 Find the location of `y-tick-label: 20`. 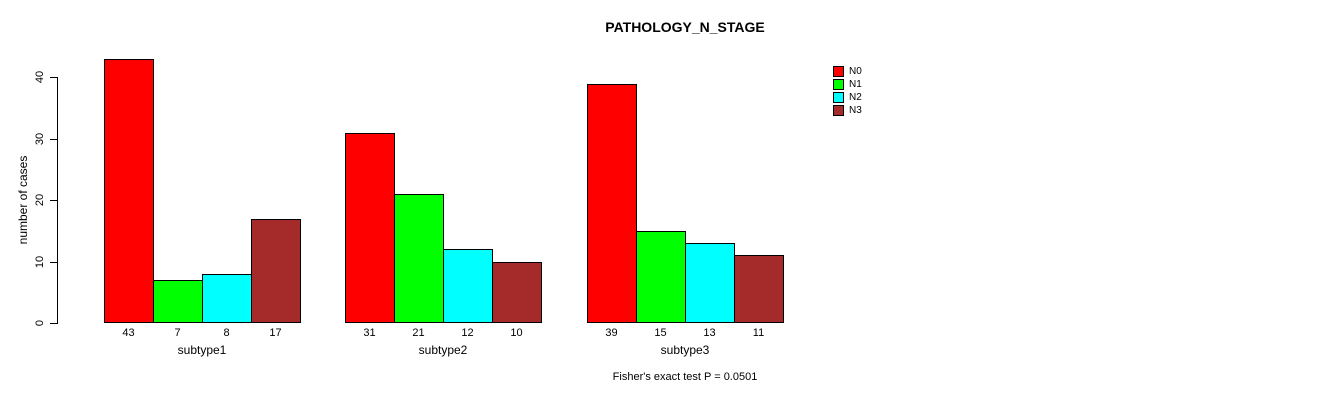

y-tick-label: 20 is located at coordinates (40, 200).